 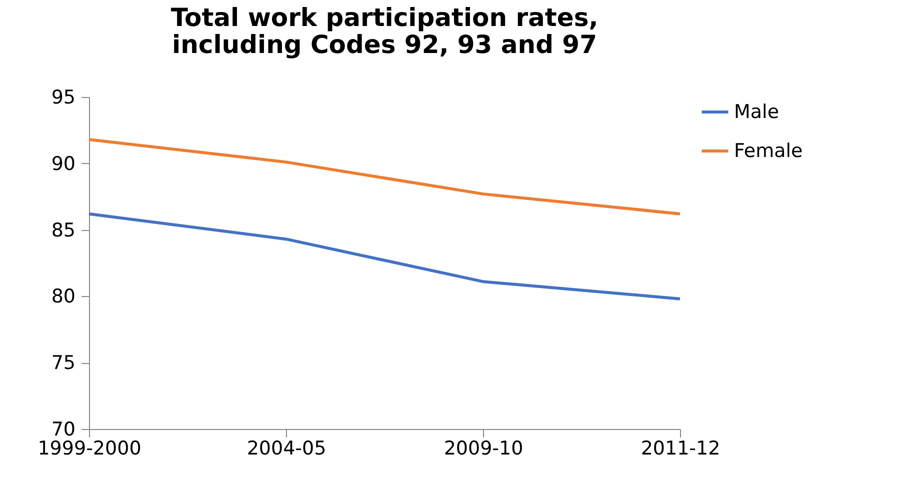 What do you see at coordinates (384, 31) in the screenshot?
I see `chart-title: Total work participation rates, including Codes 92, 93 and 97` at bounding box center [384, 31].